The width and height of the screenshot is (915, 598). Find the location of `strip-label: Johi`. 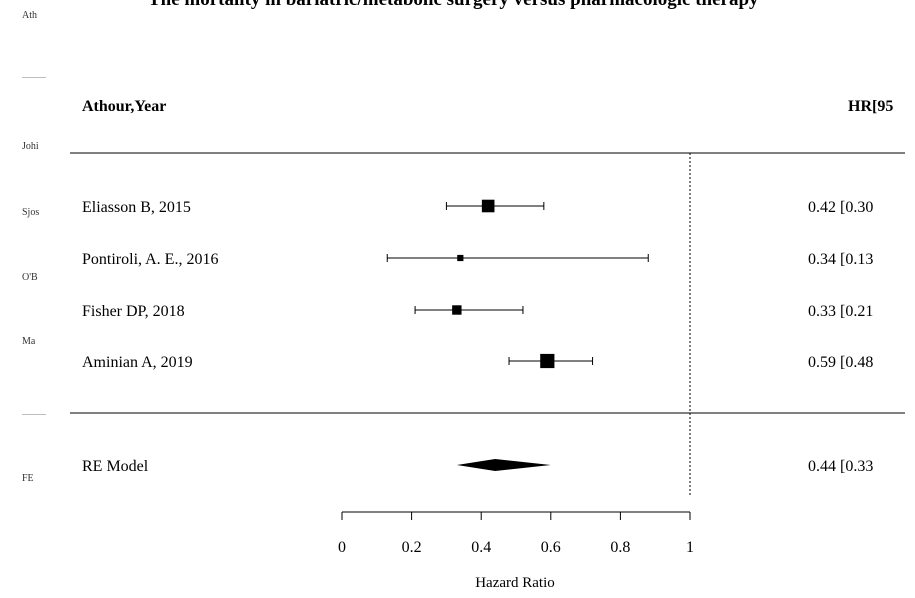

strip-label: Johi is located at coordinates (30, 146).